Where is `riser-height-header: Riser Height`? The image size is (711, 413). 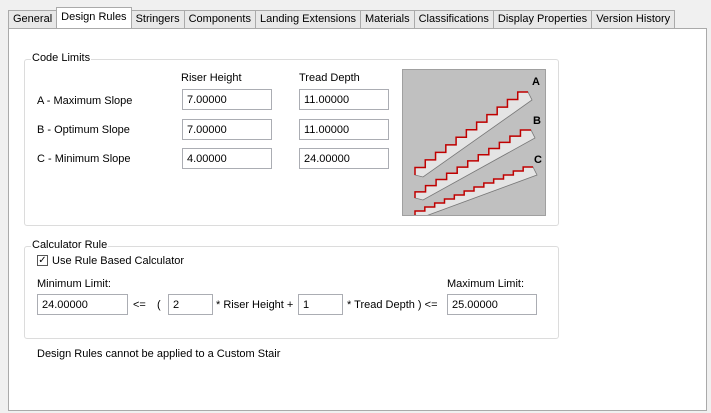
riser-height-header: Riser Height is located at coordinates (211, 78).